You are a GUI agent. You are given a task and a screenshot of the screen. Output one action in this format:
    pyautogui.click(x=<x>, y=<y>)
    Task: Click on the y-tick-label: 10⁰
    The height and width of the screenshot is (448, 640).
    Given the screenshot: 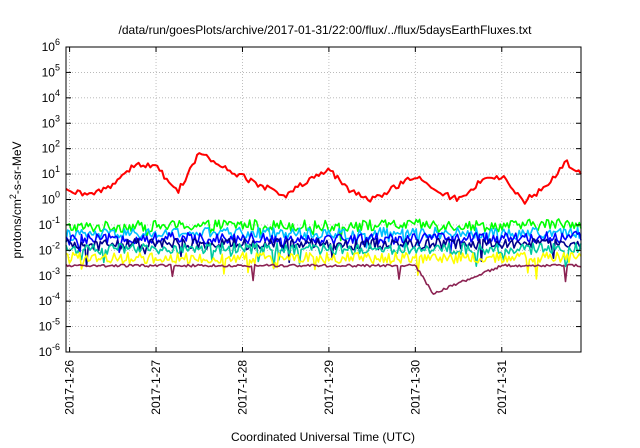 What is the action you would take?
    pyautogui.click(x=51, y=198)
    